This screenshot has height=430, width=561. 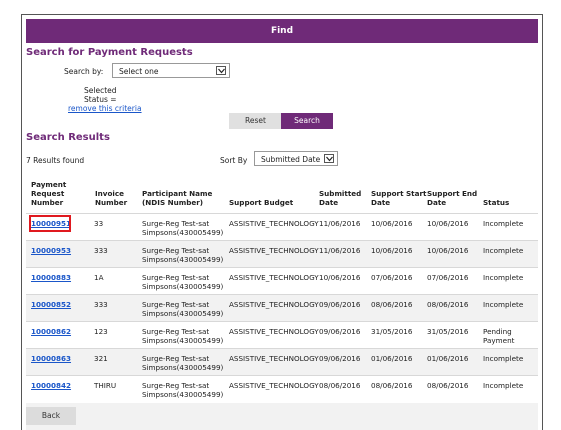 What do you see at coordinates (448, 331) in the screenshot?
I see `support-end-date-cell: 31/05/2016` at bounding box center [448, 331].